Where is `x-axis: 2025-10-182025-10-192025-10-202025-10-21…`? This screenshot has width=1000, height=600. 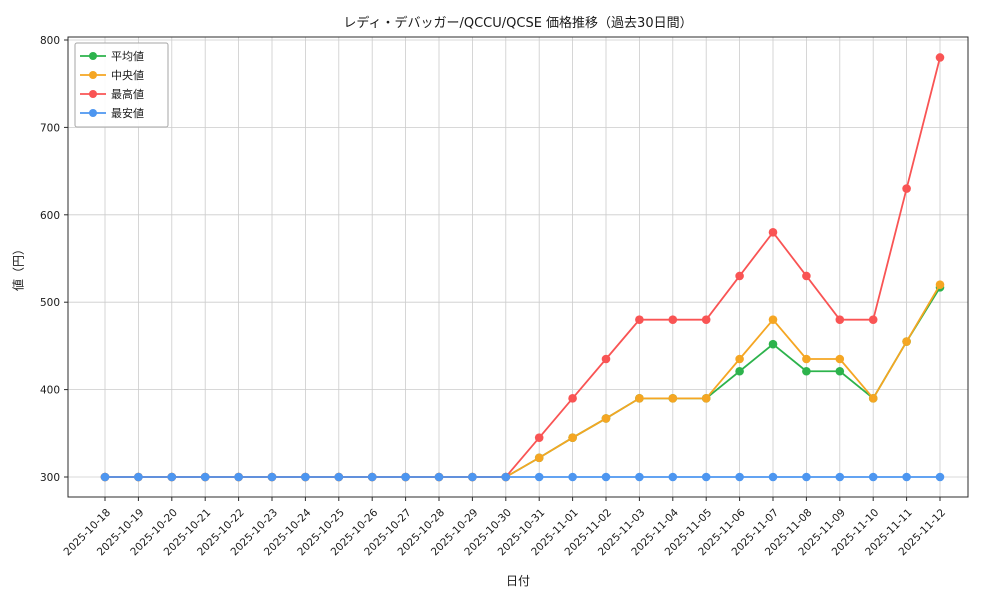 x-axis: 2025-10-182025-10-192025-10-202025-10-21… is located at coordinates (504, 527).